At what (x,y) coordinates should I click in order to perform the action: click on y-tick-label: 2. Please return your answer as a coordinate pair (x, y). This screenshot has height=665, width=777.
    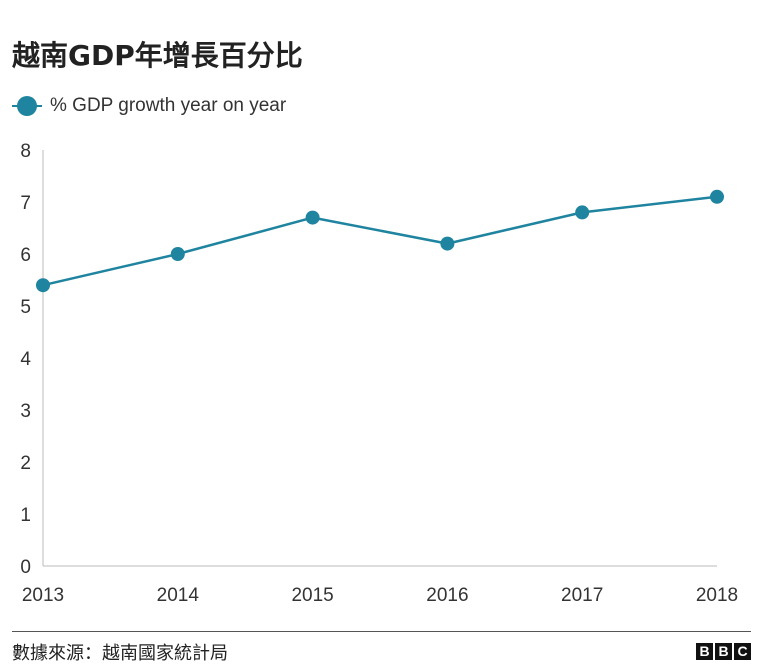
    Looking at the image, I should click on (25, 463).